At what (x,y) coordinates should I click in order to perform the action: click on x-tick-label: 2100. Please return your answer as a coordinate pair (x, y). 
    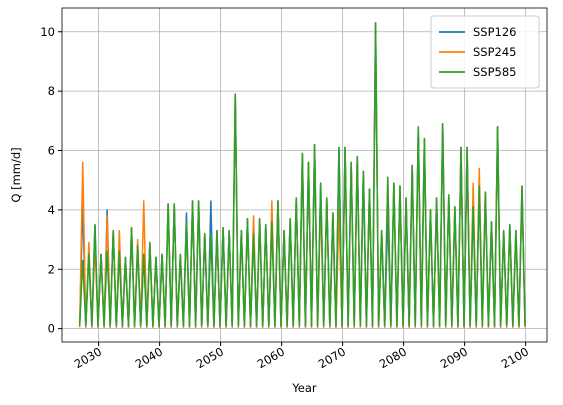
    Looking at the image, I should click on (515, 357).